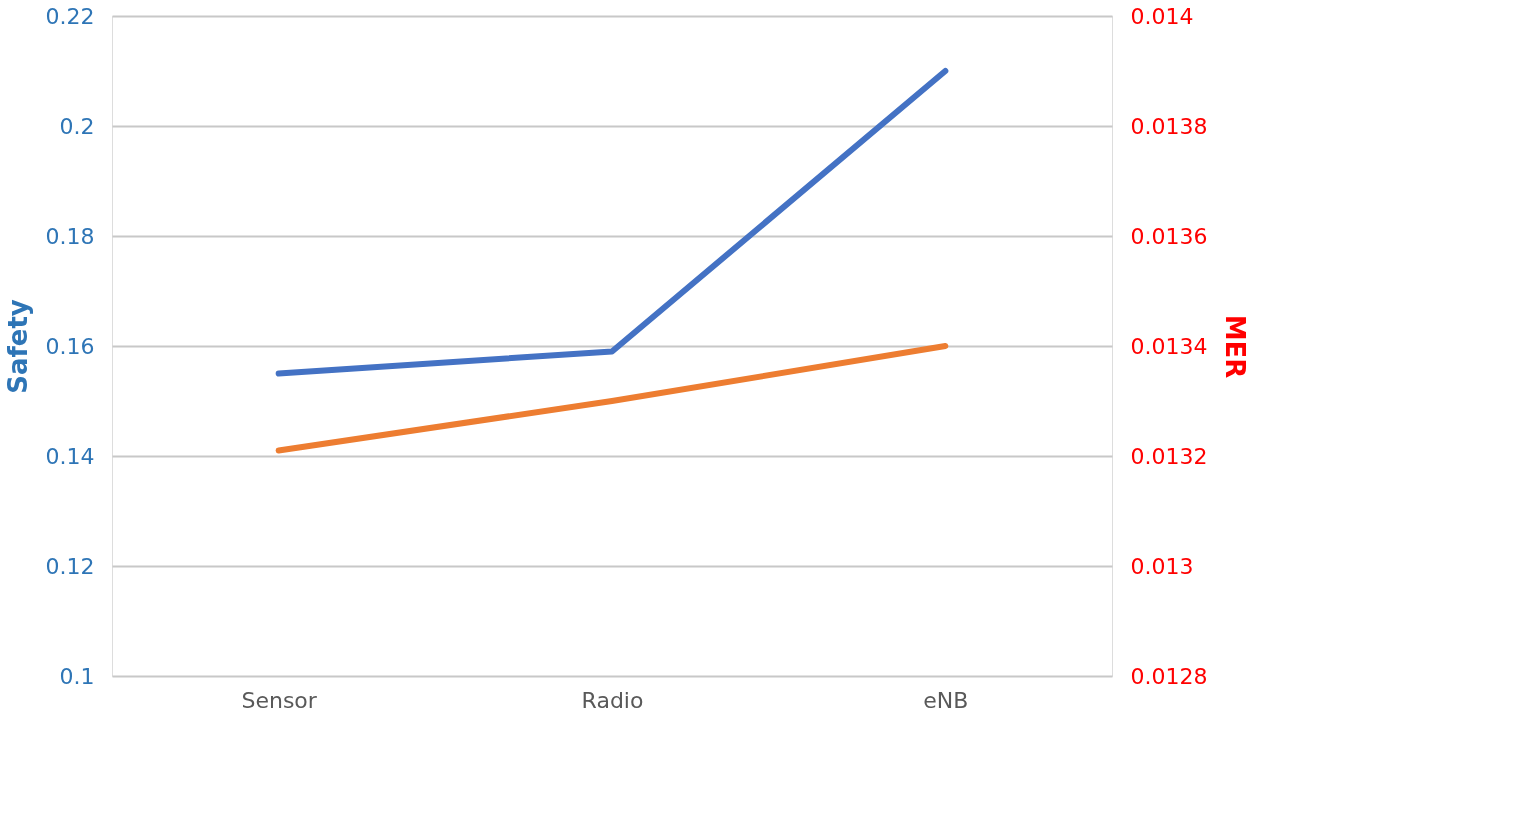 Image resolution: width=1521 pixels, height=819 pixels. What do you see at coordinates (77, 126) in the screenshot?
I see `y-tick-label: 0.2` at bounding box center [77, 126].